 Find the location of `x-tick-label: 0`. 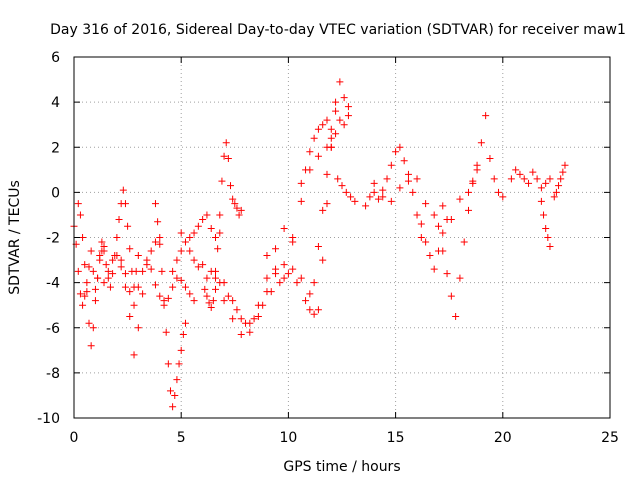

x-tick-label: 0 is located at coordinates (74, 438).